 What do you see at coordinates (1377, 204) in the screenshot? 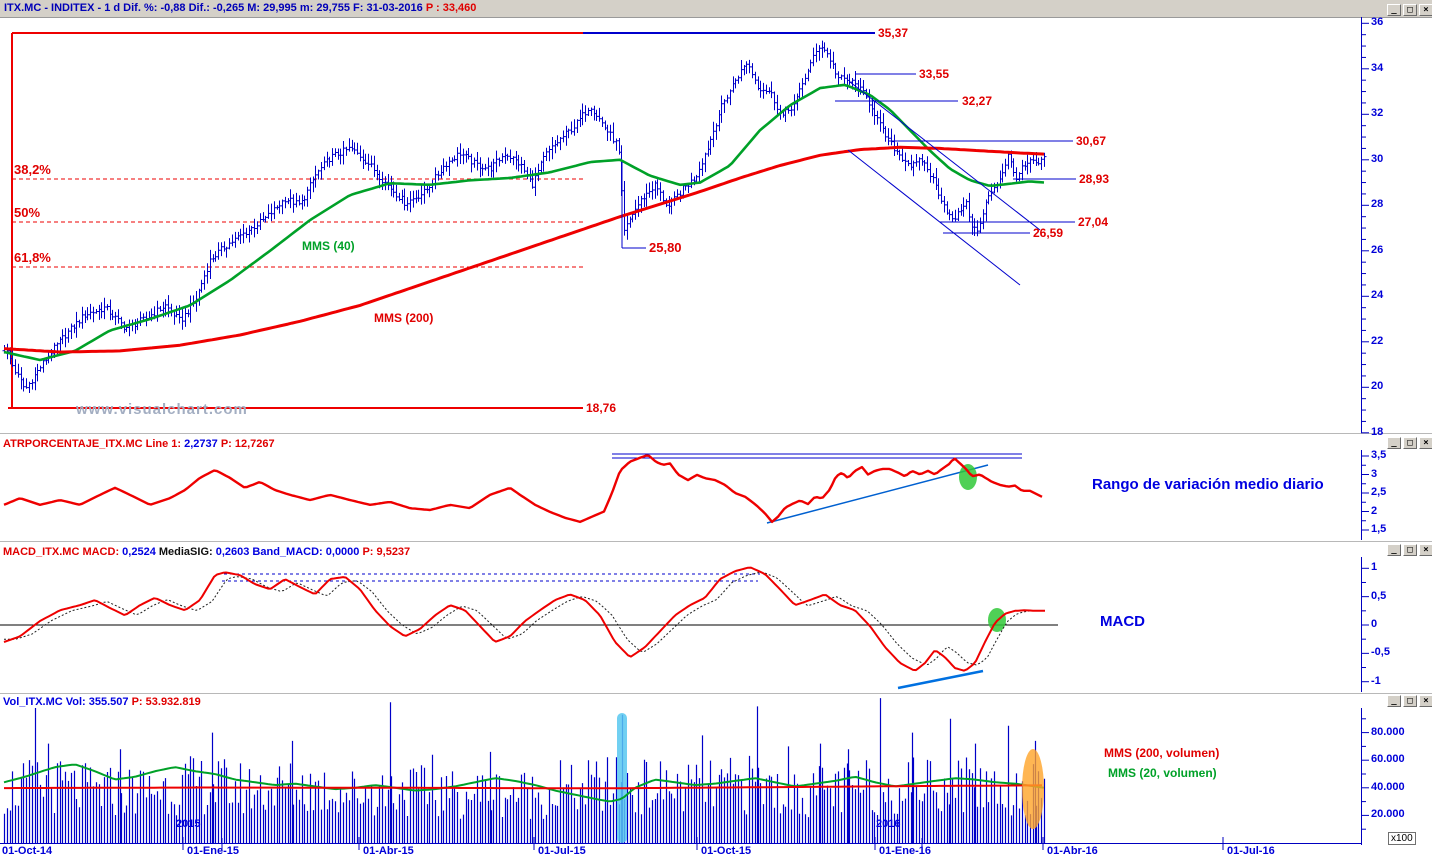
I see `y-axis-tick-label: 28` at bounding box center [1377, 204].